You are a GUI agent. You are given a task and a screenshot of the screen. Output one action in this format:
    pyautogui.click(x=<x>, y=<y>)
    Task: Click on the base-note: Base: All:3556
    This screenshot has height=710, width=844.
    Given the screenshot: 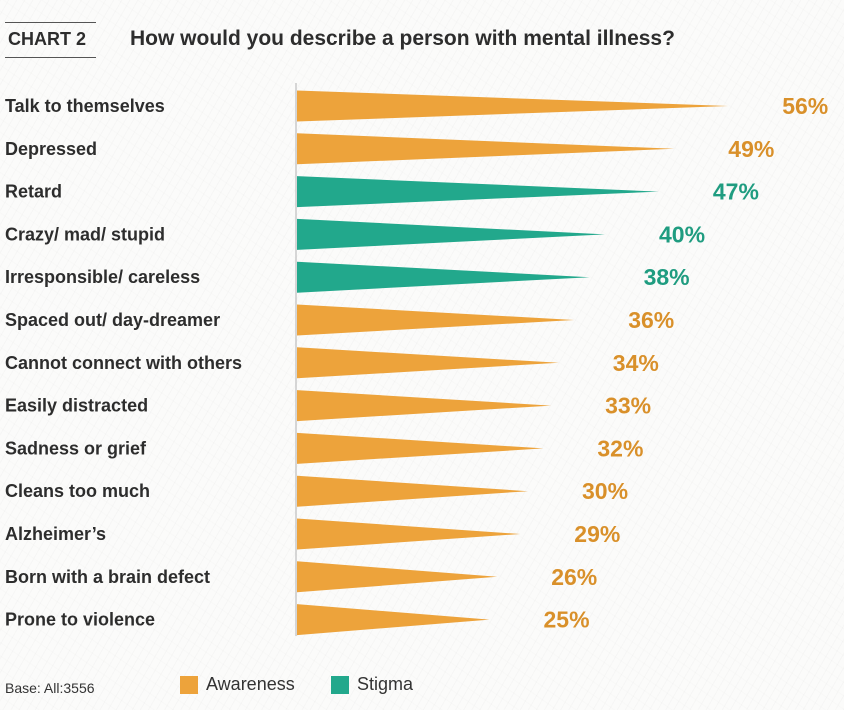 What is the action you would take?
    pyautogui.click(x=50, y=688)
    